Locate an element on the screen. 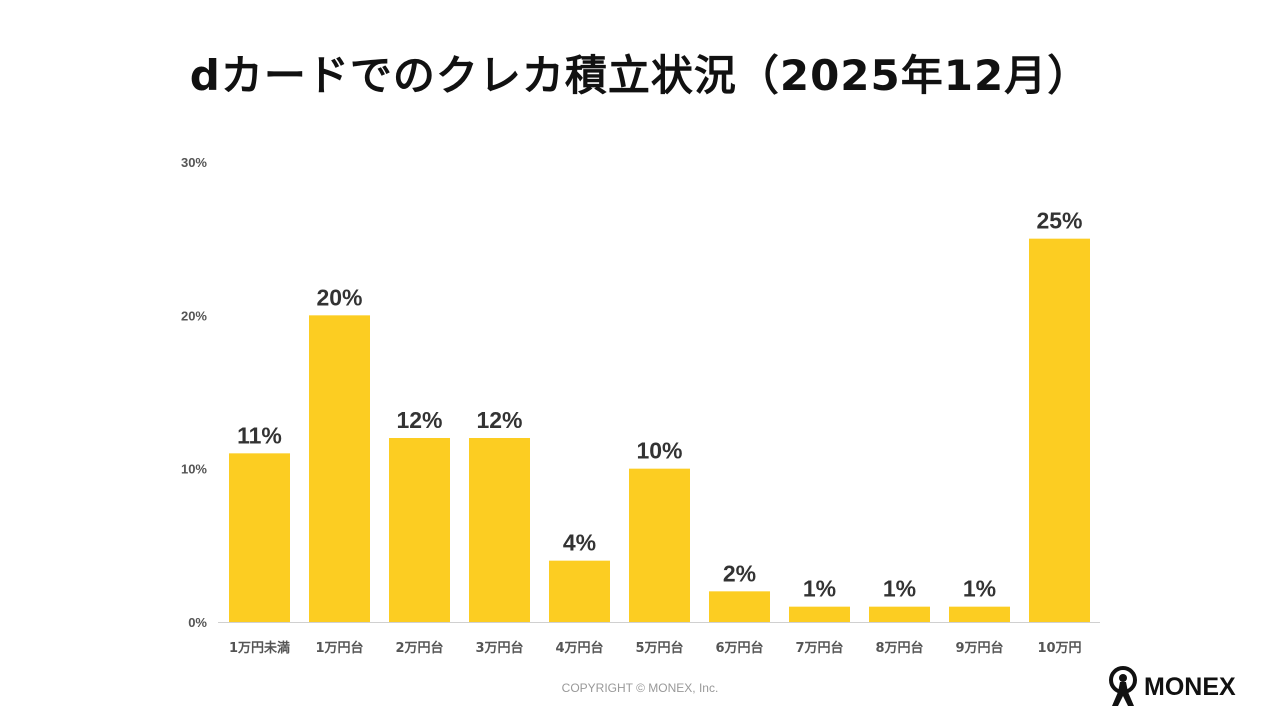  copyright-text: COPYRIGHT © MONEX, Inc. is located at coordinates (640, 688).